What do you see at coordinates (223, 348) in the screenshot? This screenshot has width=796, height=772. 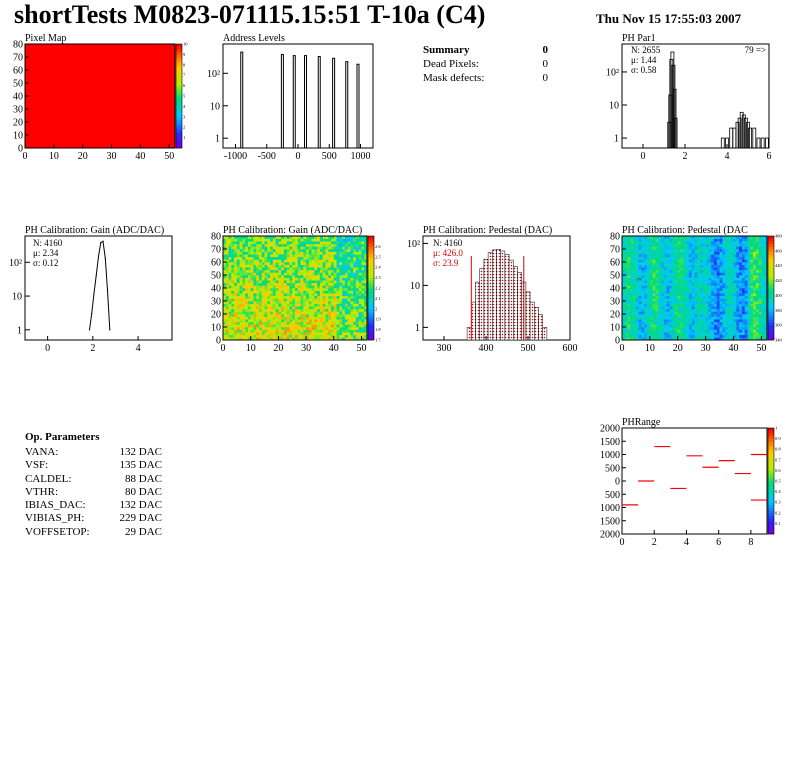 I see `gain2d-xtick-label: 0` at bounding box center [223, 348].